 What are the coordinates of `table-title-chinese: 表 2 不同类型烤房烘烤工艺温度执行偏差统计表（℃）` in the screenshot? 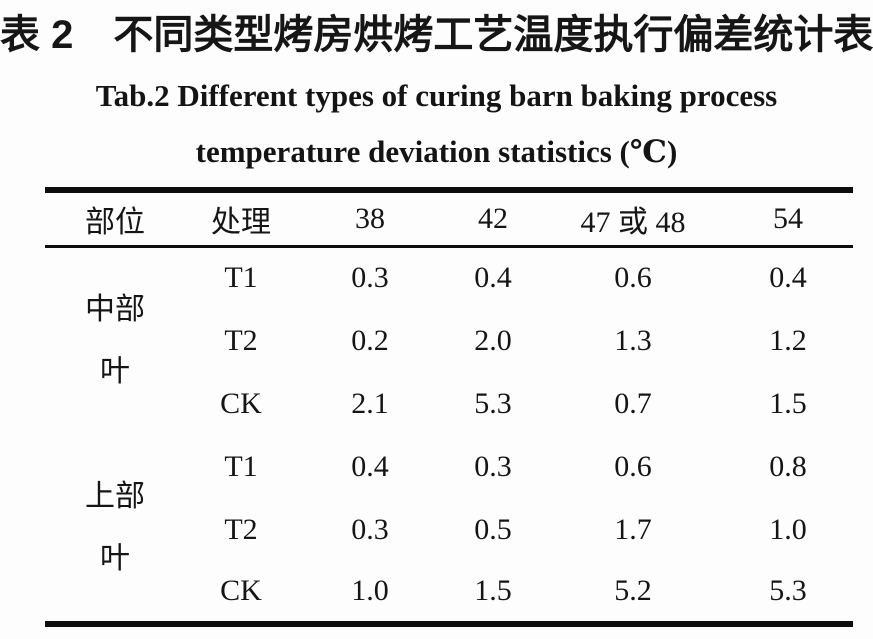 It's located at (436, 35).